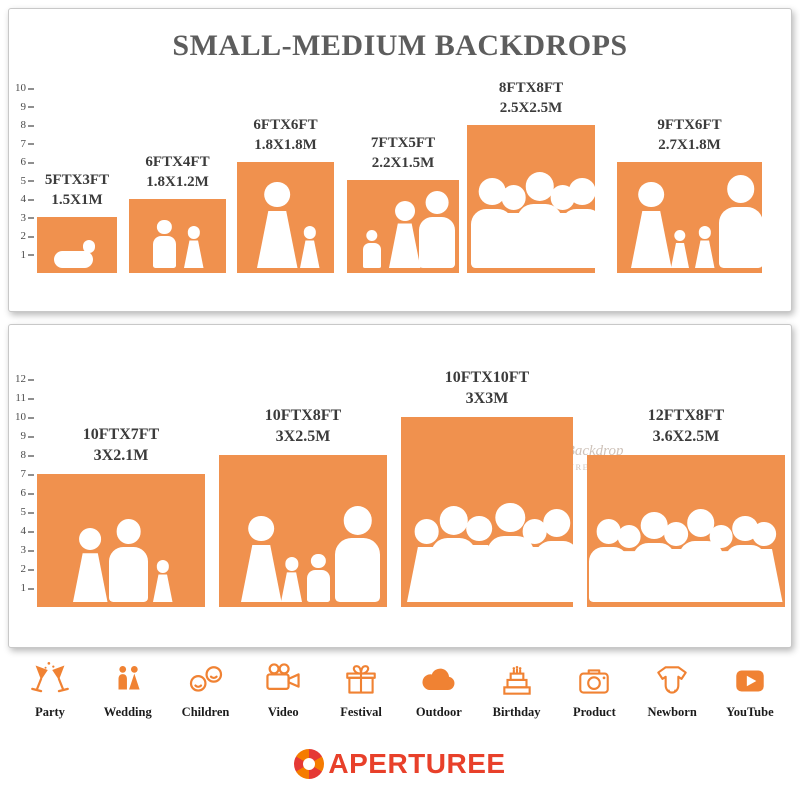 The height and width of the screenshot is (800, 800). What do you see at coordinates (285, 125) in the screenshot?
I see `bar-size-ft: 6FTX6FT` at bounding box center [285, 125].